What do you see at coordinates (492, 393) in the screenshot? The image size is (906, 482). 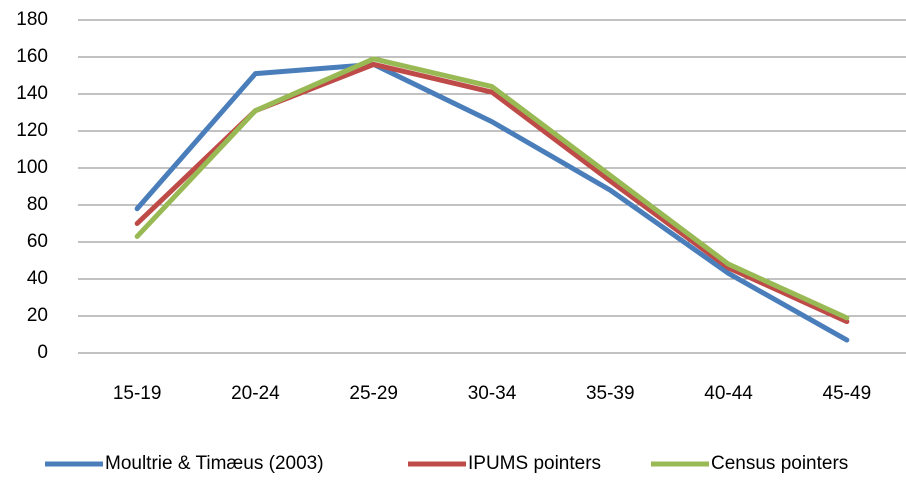 I see `x-tick-label: 30-34` at bounding box center [492, 393].